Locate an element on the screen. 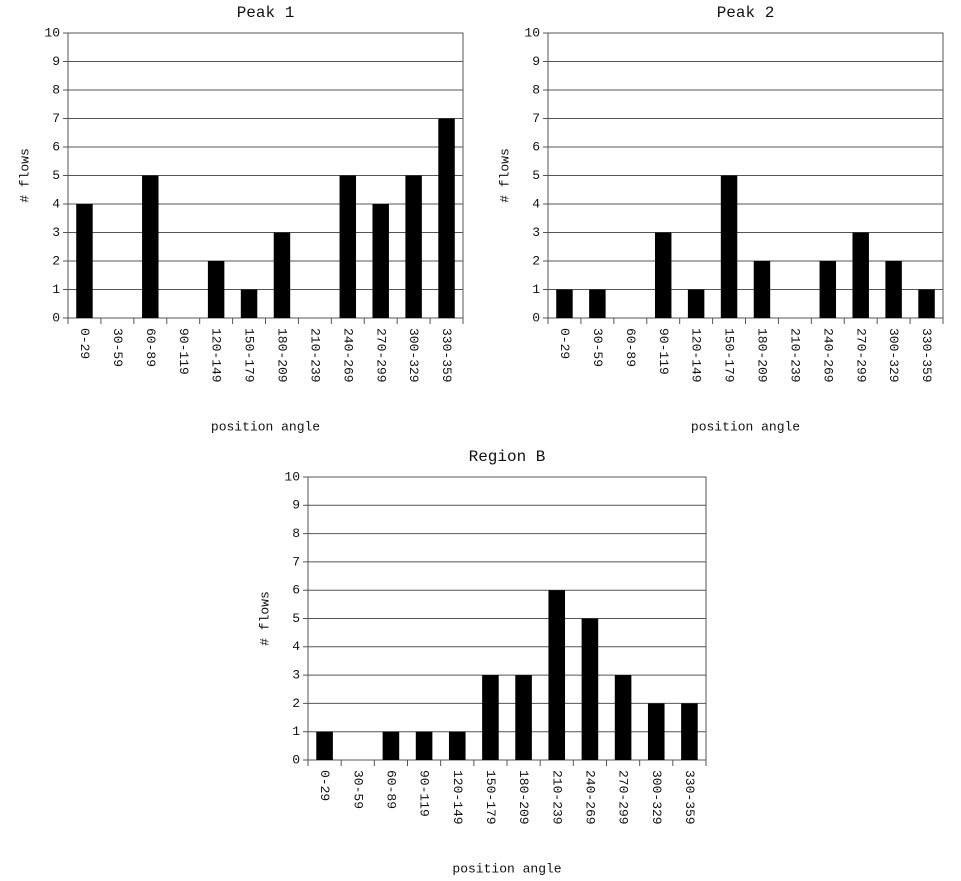 This screenshot has width=961, height=881. chart-title: Region B is located at coordinates (507, 457).